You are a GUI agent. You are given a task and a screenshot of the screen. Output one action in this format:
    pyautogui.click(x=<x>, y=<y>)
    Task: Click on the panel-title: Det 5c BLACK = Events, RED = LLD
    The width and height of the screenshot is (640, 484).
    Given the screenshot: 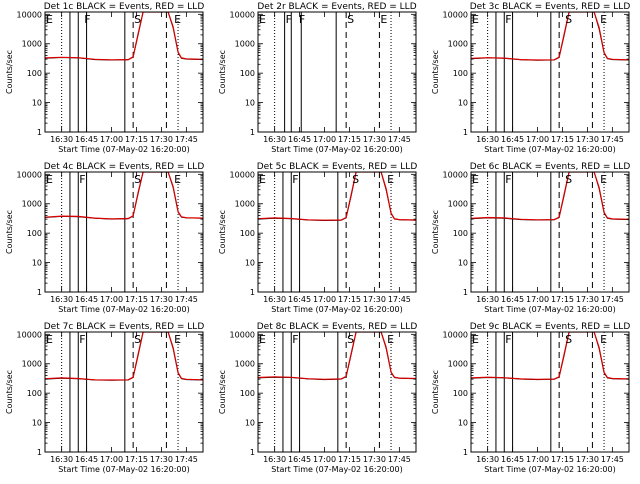 What is the action you would take?
    pyautogui.click(x=337, y=167)
    